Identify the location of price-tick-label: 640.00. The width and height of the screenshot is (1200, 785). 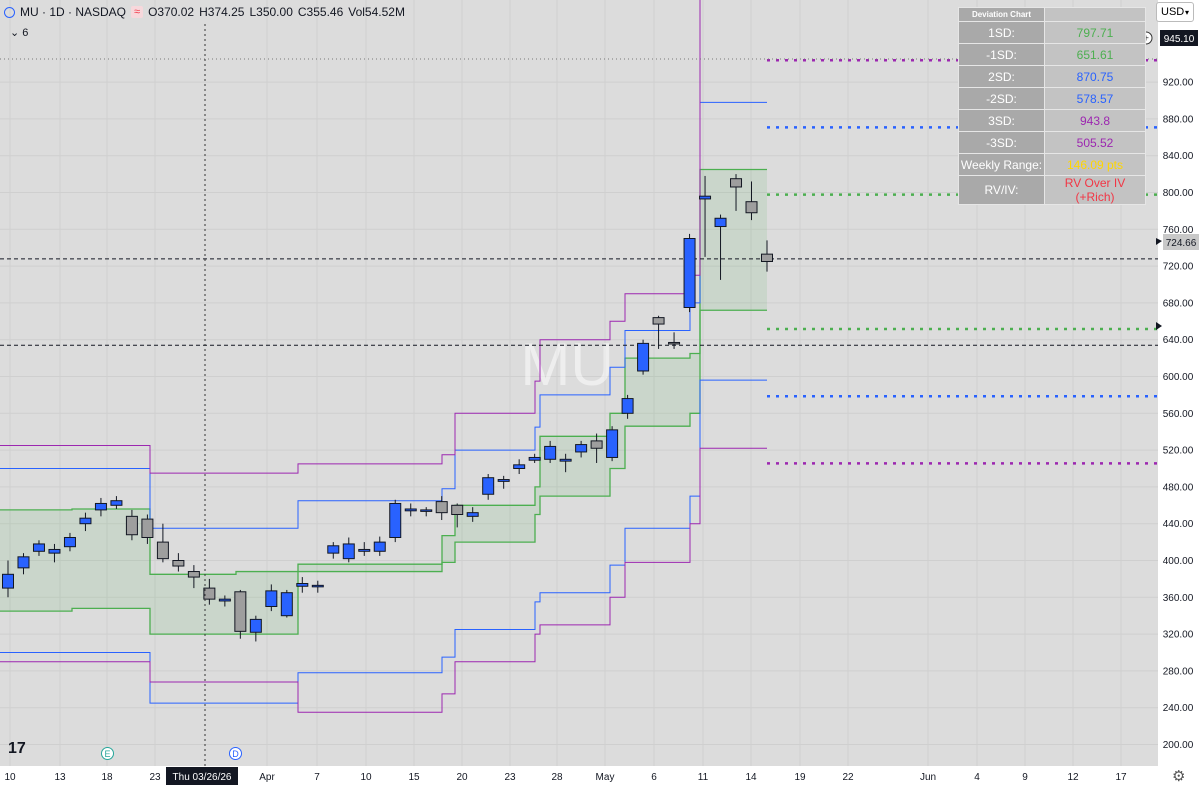
(1178, 340).